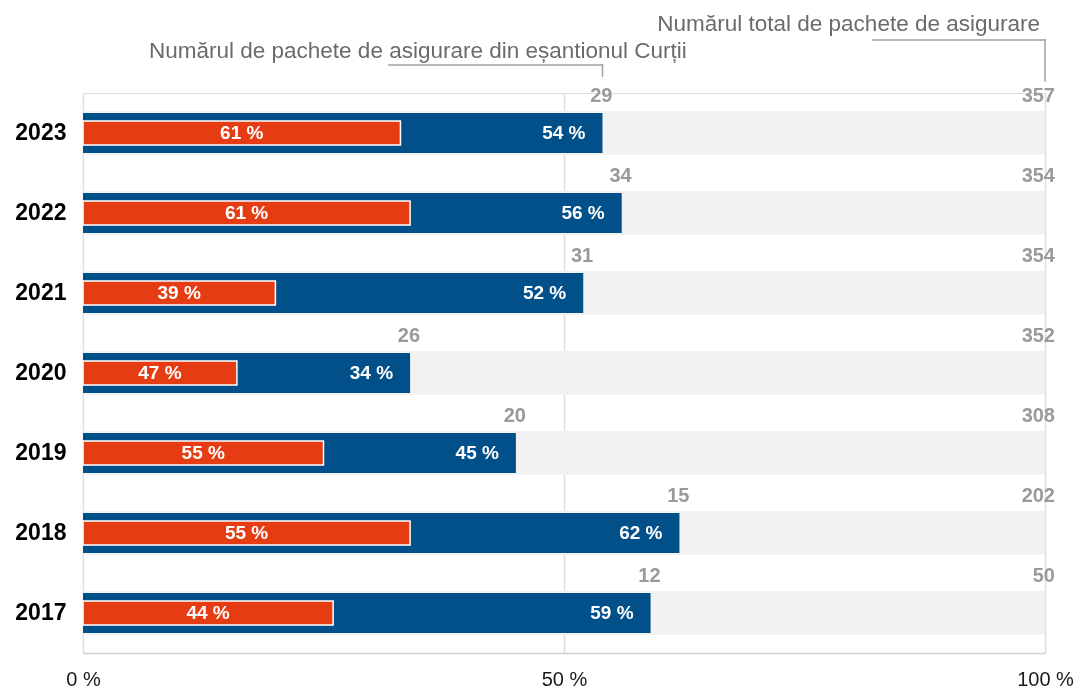 The width and height of the screenshot is (1073, 688). Describe the element at coordinates (371, 372) in the screenshot. I see `data-label: 34 %` at that location.